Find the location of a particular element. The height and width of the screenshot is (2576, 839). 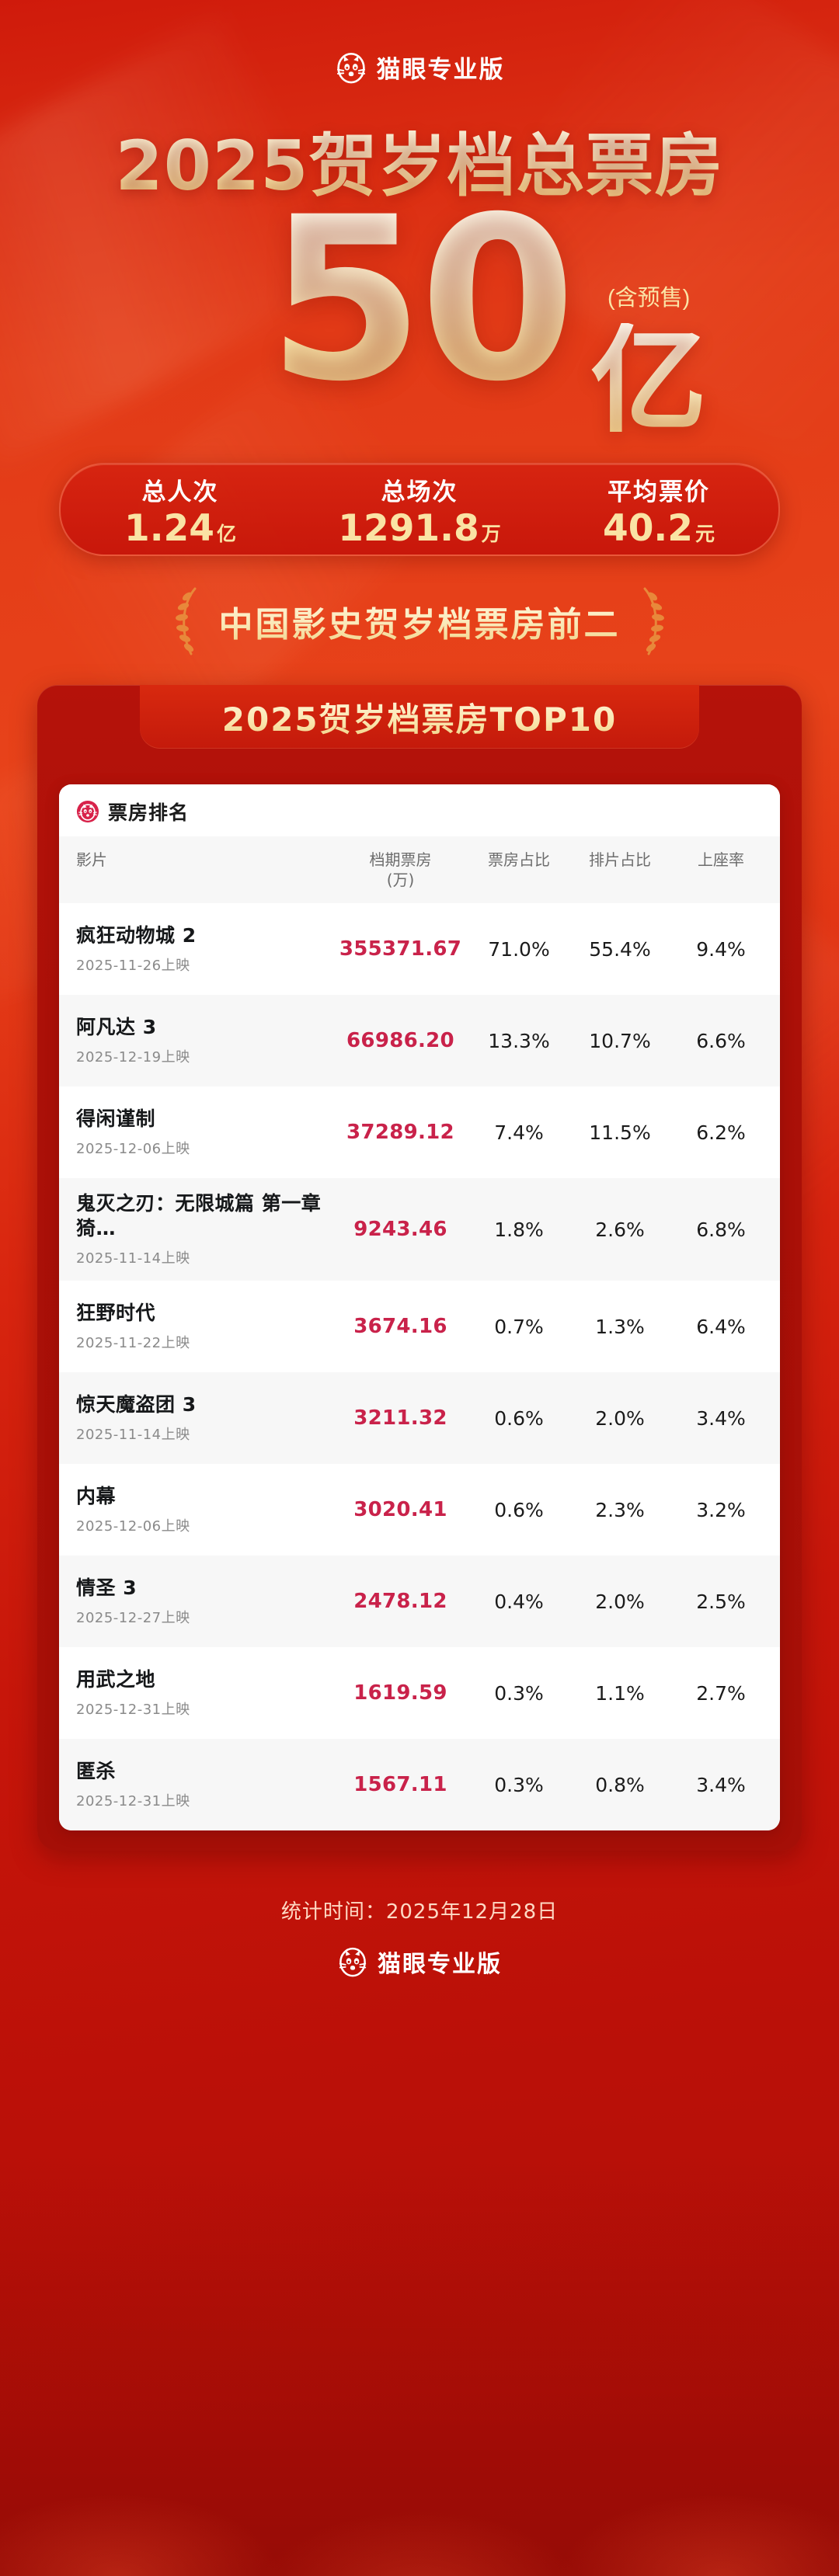

table-cell-attendance: 6.8% is located at coordinates (721, 1229).